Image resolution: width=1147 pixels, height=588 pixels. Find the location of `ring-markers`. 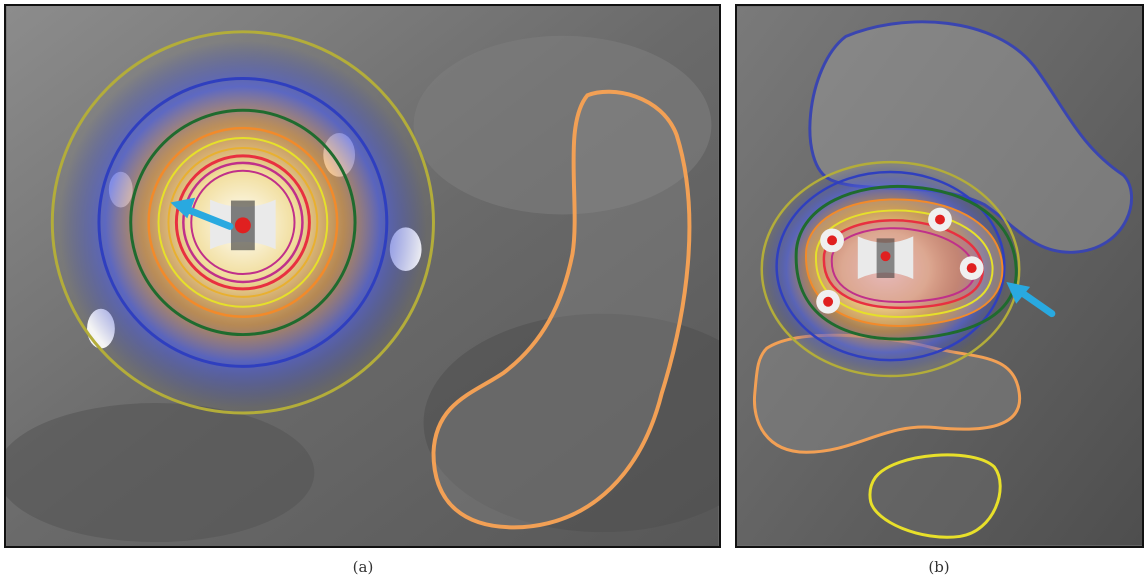

ring-markers is located at coordinates (900, 260).